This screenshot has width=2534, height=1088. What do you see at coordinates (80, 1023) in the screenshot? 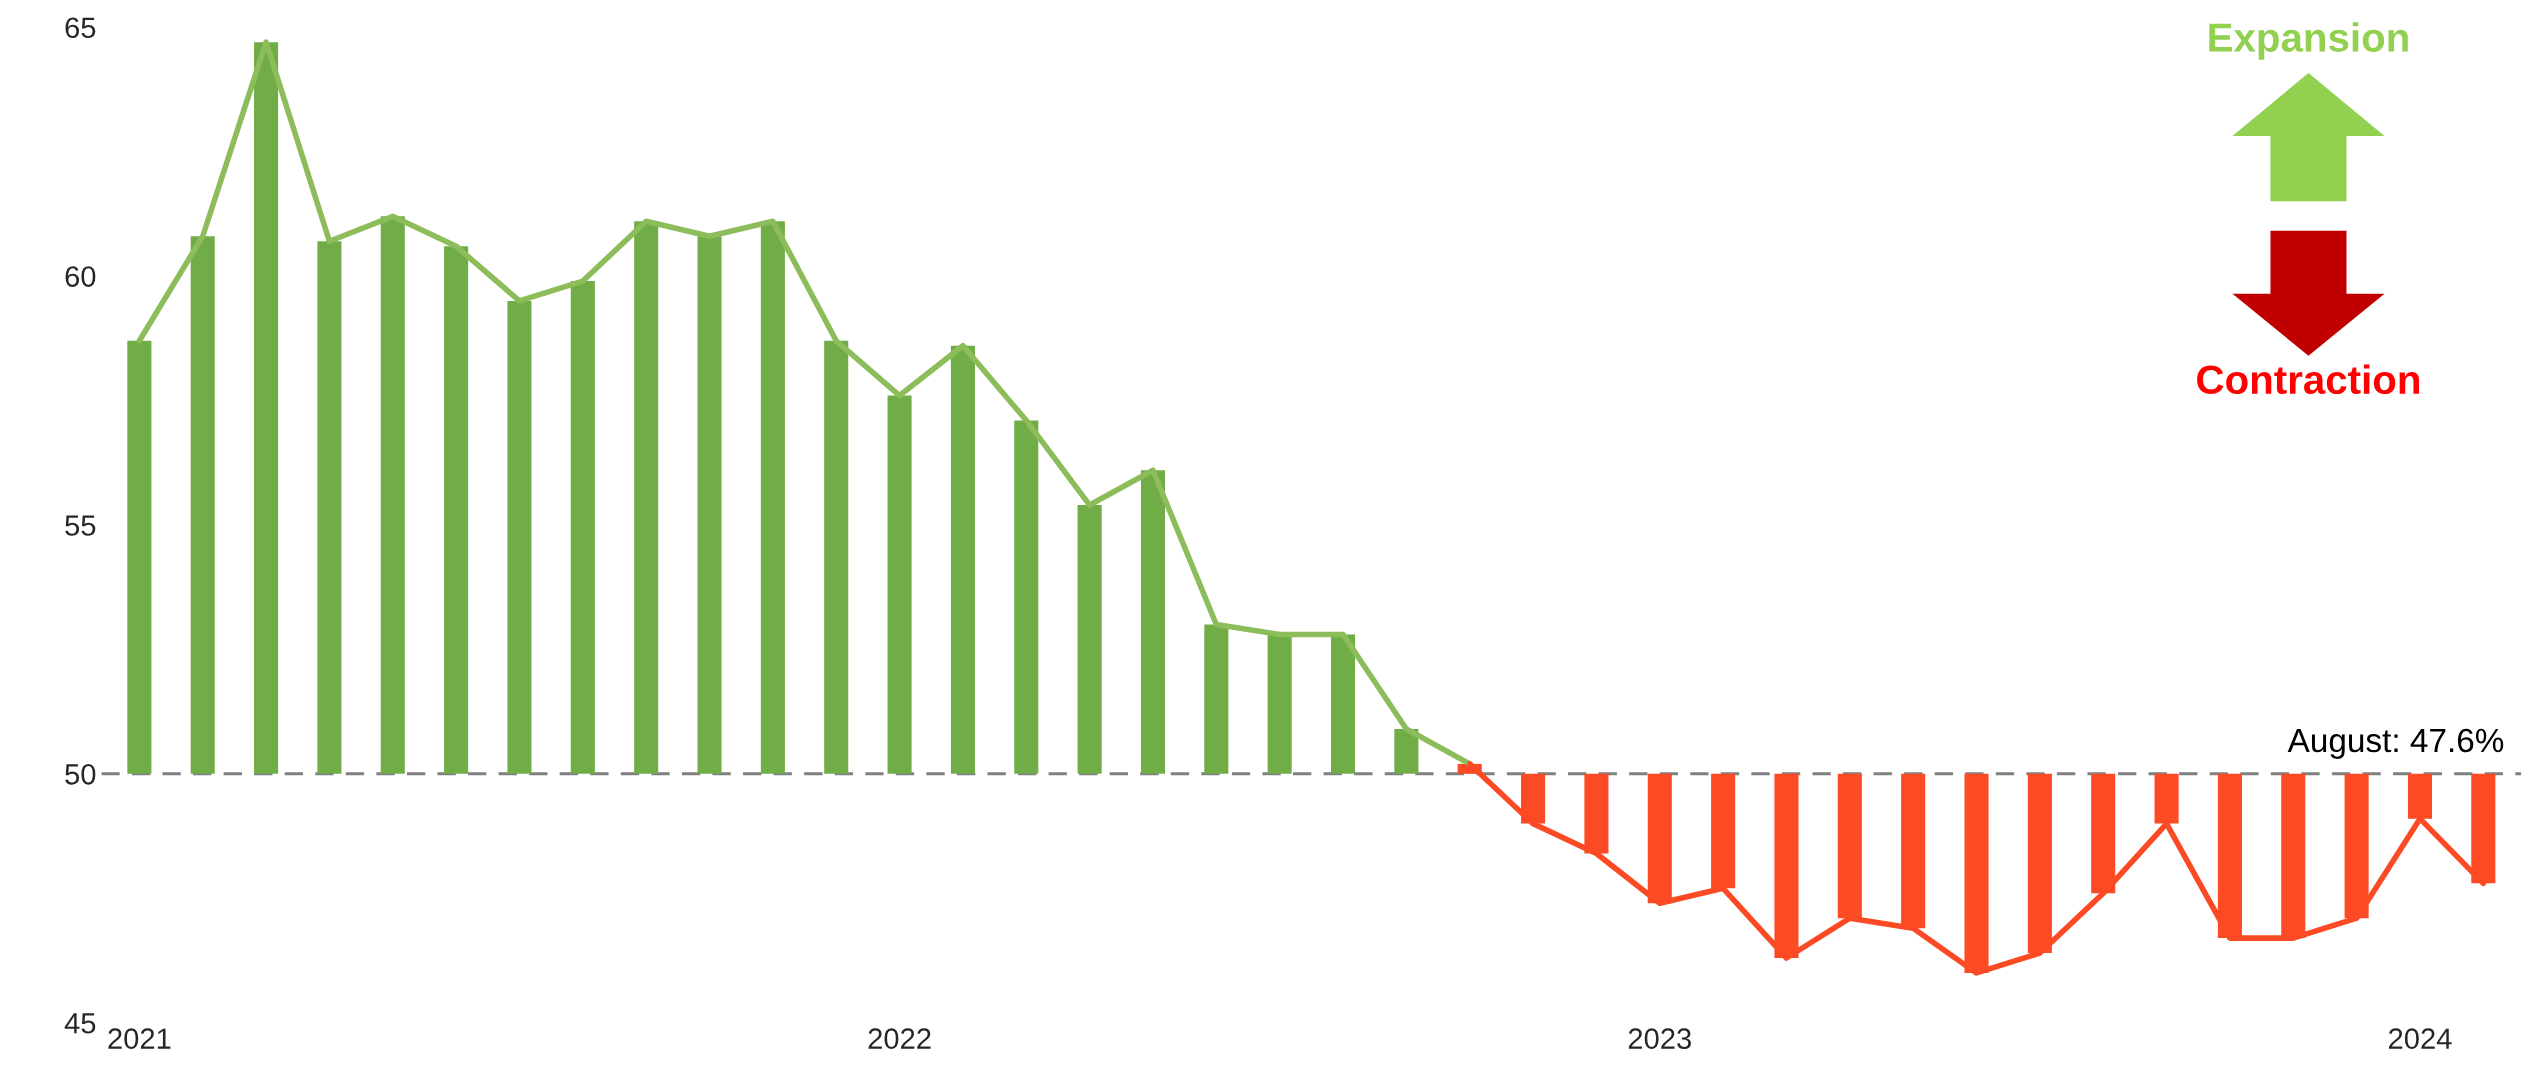
I see `y-tick-label: 45` at bounding box center [80, 1023].